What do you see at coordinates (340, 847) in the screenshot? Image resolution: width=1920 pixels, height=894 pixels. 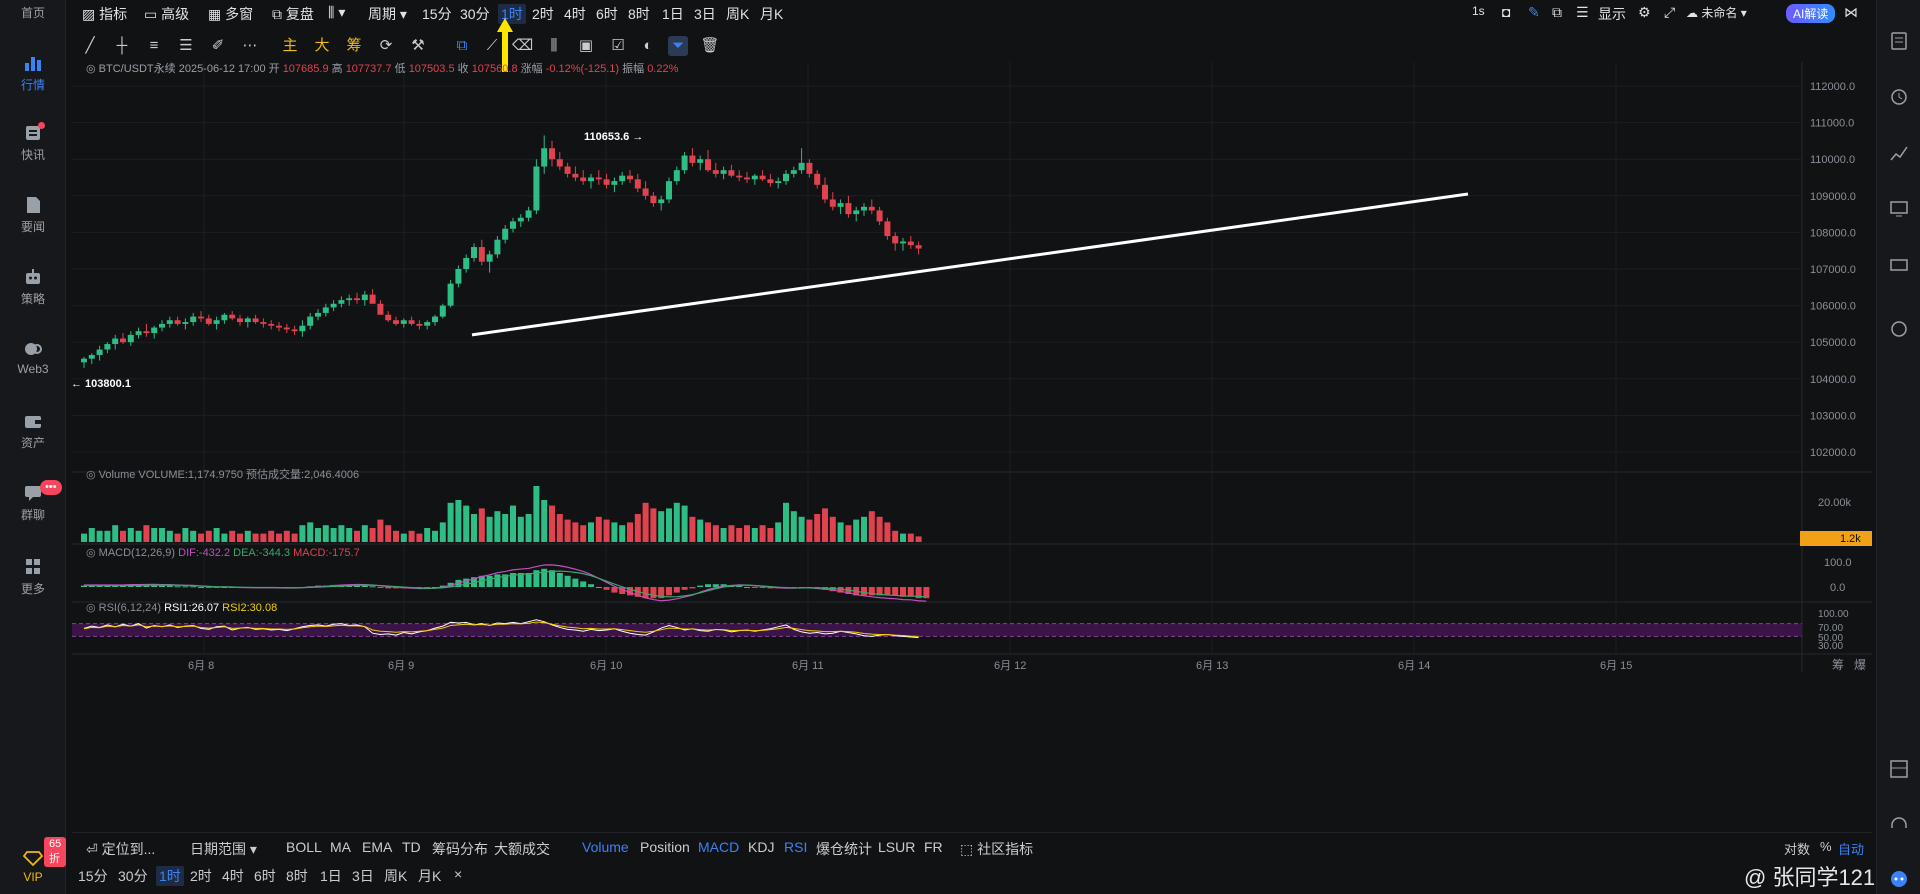 I see `indicator-ma: MA` at bounding box center [340, 847].